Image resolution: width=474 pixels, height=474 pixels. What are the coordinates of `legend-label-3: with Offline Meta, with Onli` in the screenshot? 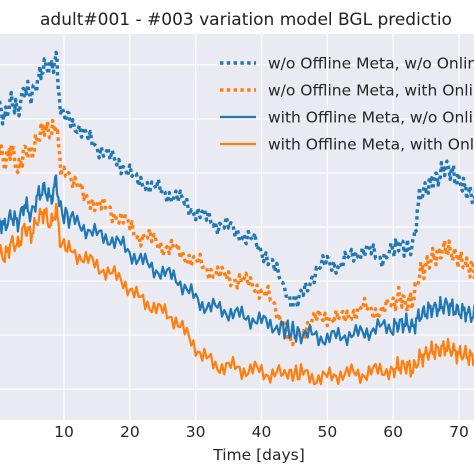 It's located at (371, 145).